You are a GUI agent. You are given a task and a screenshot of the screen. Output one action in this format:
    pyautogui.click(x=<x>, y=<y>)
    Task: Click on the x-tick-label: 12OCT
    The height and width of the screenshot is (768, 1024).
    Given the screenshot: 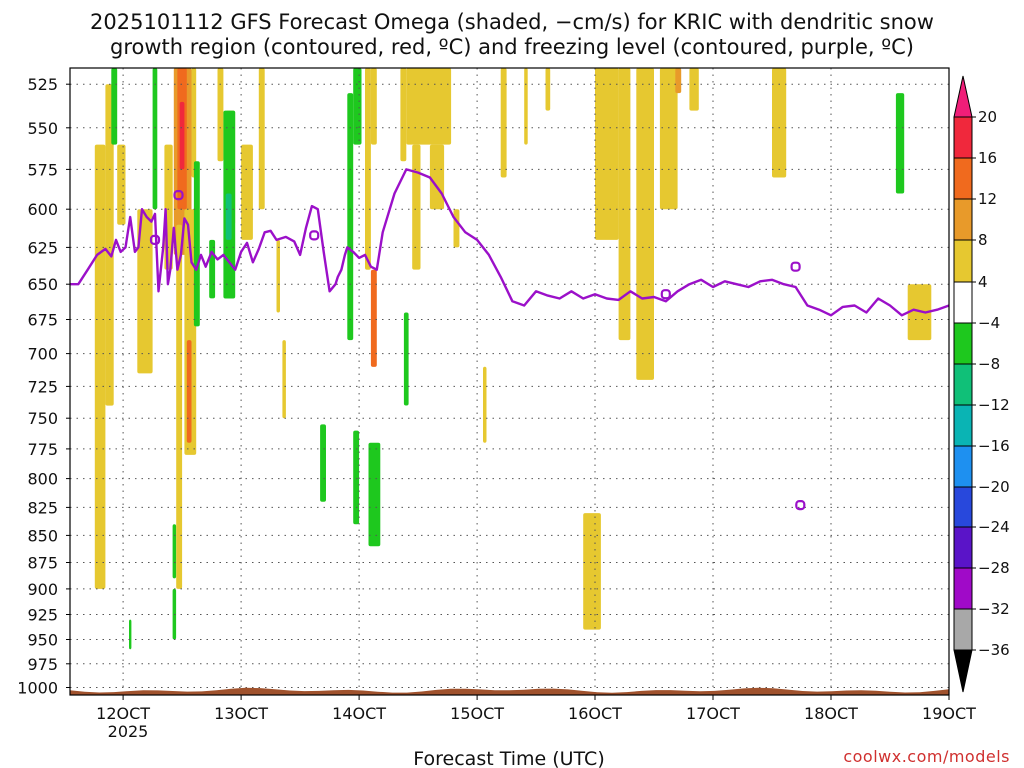 What is the action you would take?
    pyautogui.click(x=123, y=713)
    